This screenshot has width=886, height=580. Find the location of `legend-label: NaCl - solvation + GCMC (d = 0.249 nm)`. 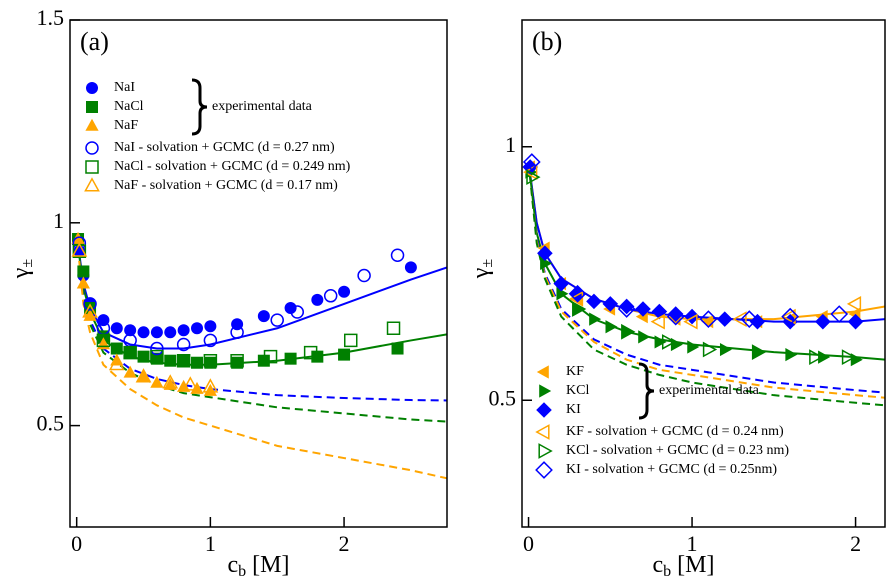

legend-label: NaCl - solvation + GCMC (d = 0.249 nm) is located at coordinates (232, 166).